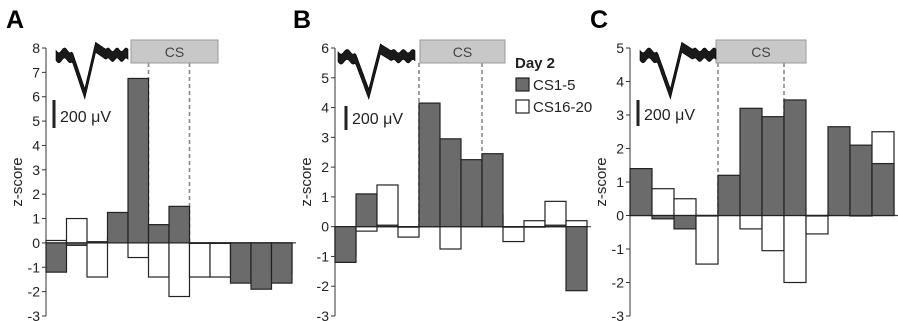 The height and width of the screenshot is (321, 898). Describe the element at coordinates (36, 48) in the screenshot. I see `y-tick-label: 8` at that location.